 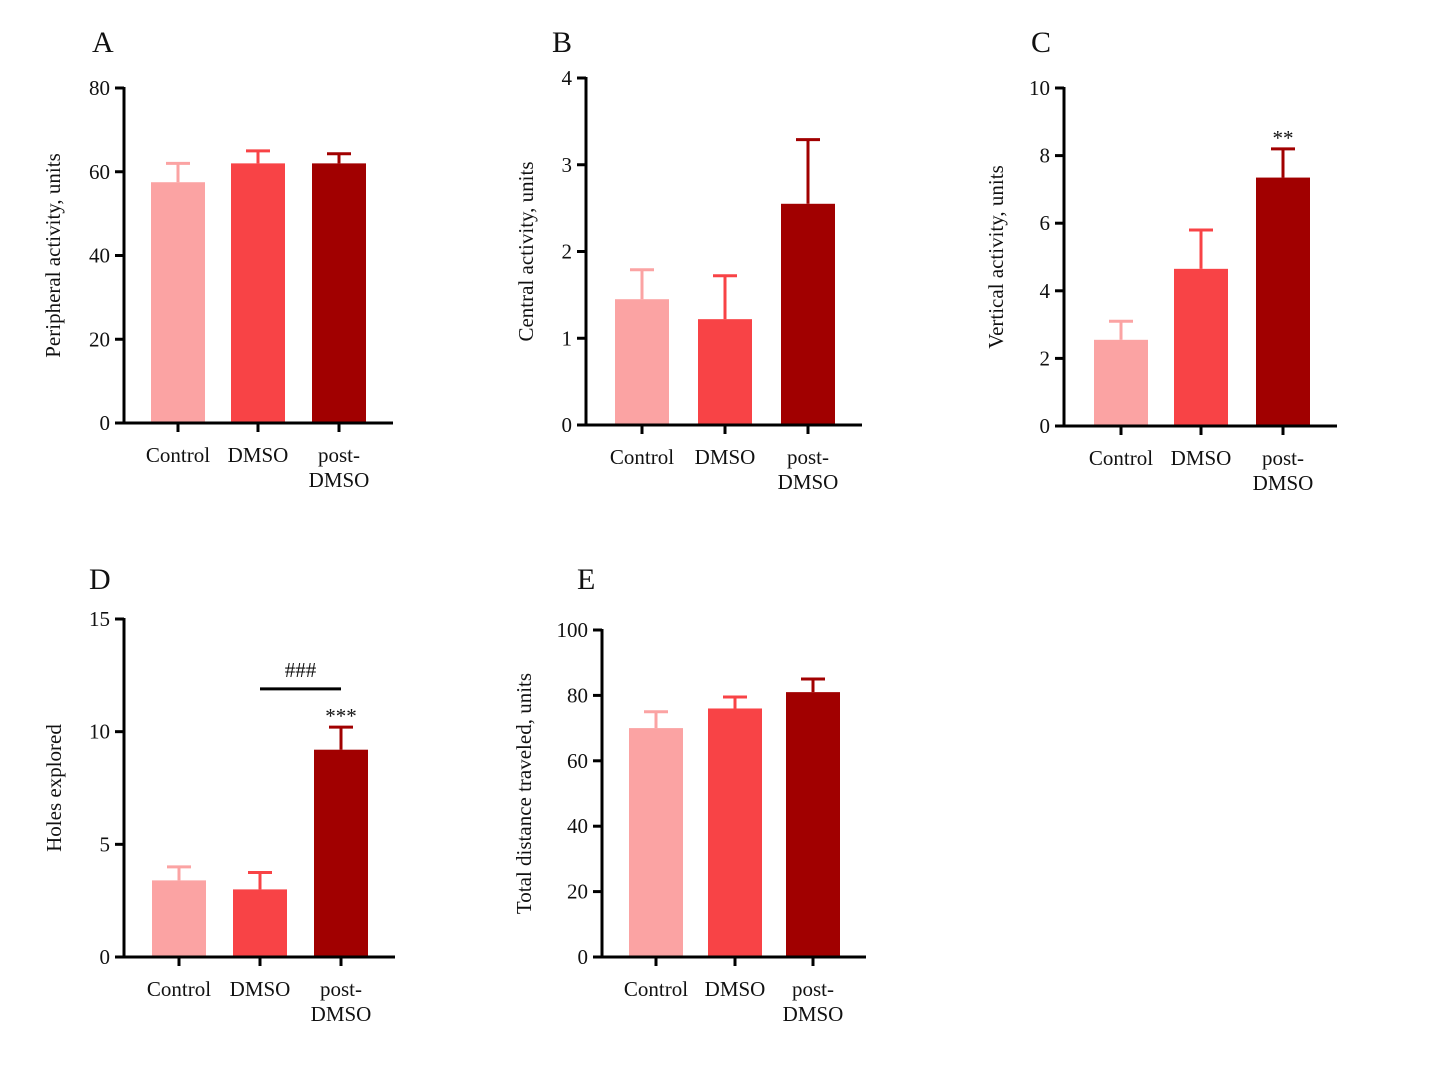 What do you see at coordinates (1041, 42) in the screenshot?
I see `panel-c-letter: C` at bounding box center [1041, 42].